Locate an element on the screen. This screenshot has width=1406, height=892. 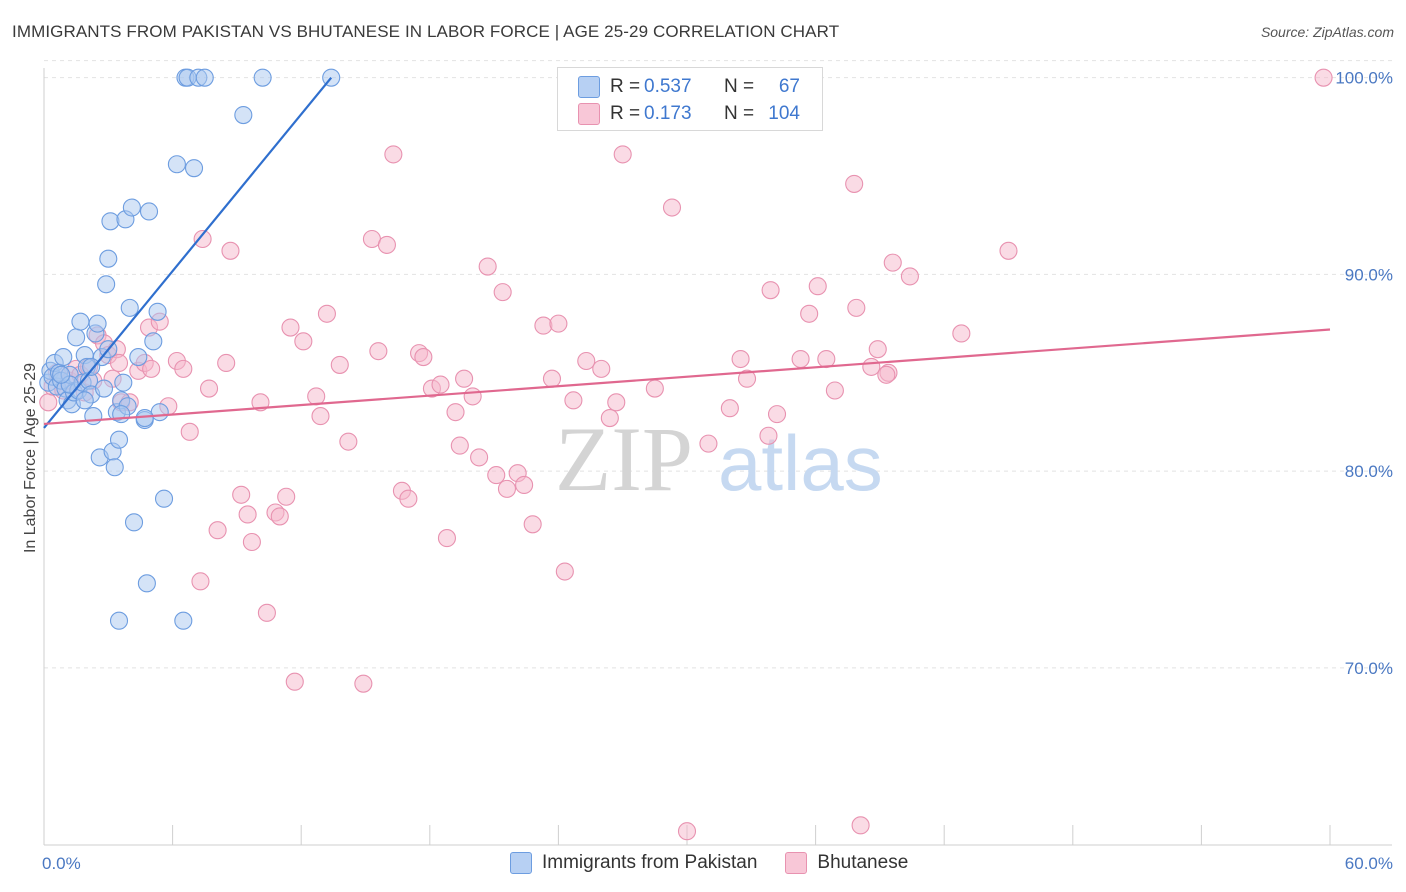
legend-swatch-bhutanese is located at coordinates (589, 114).